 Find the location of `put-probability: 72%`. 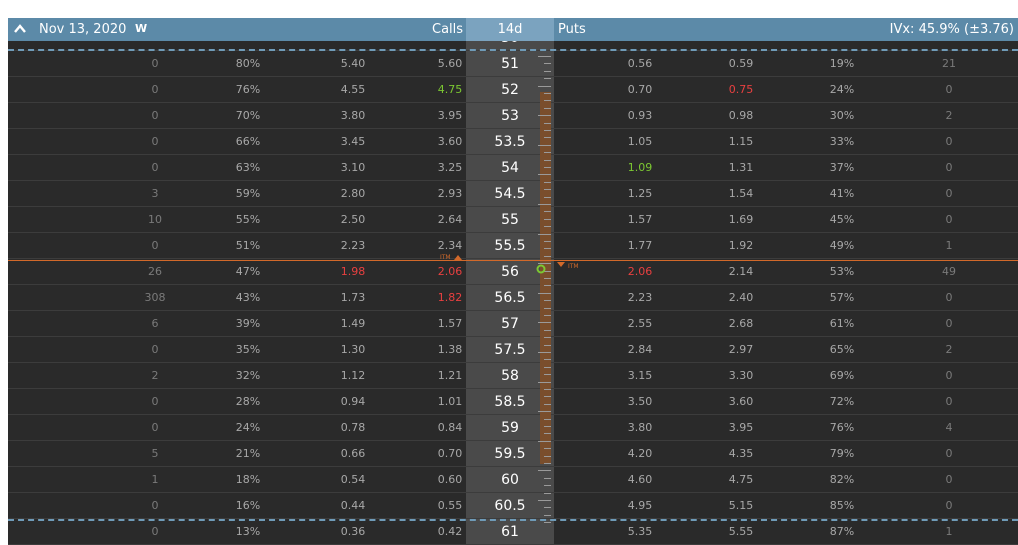

put-probability: 72% is located at coordinates (842, 401).